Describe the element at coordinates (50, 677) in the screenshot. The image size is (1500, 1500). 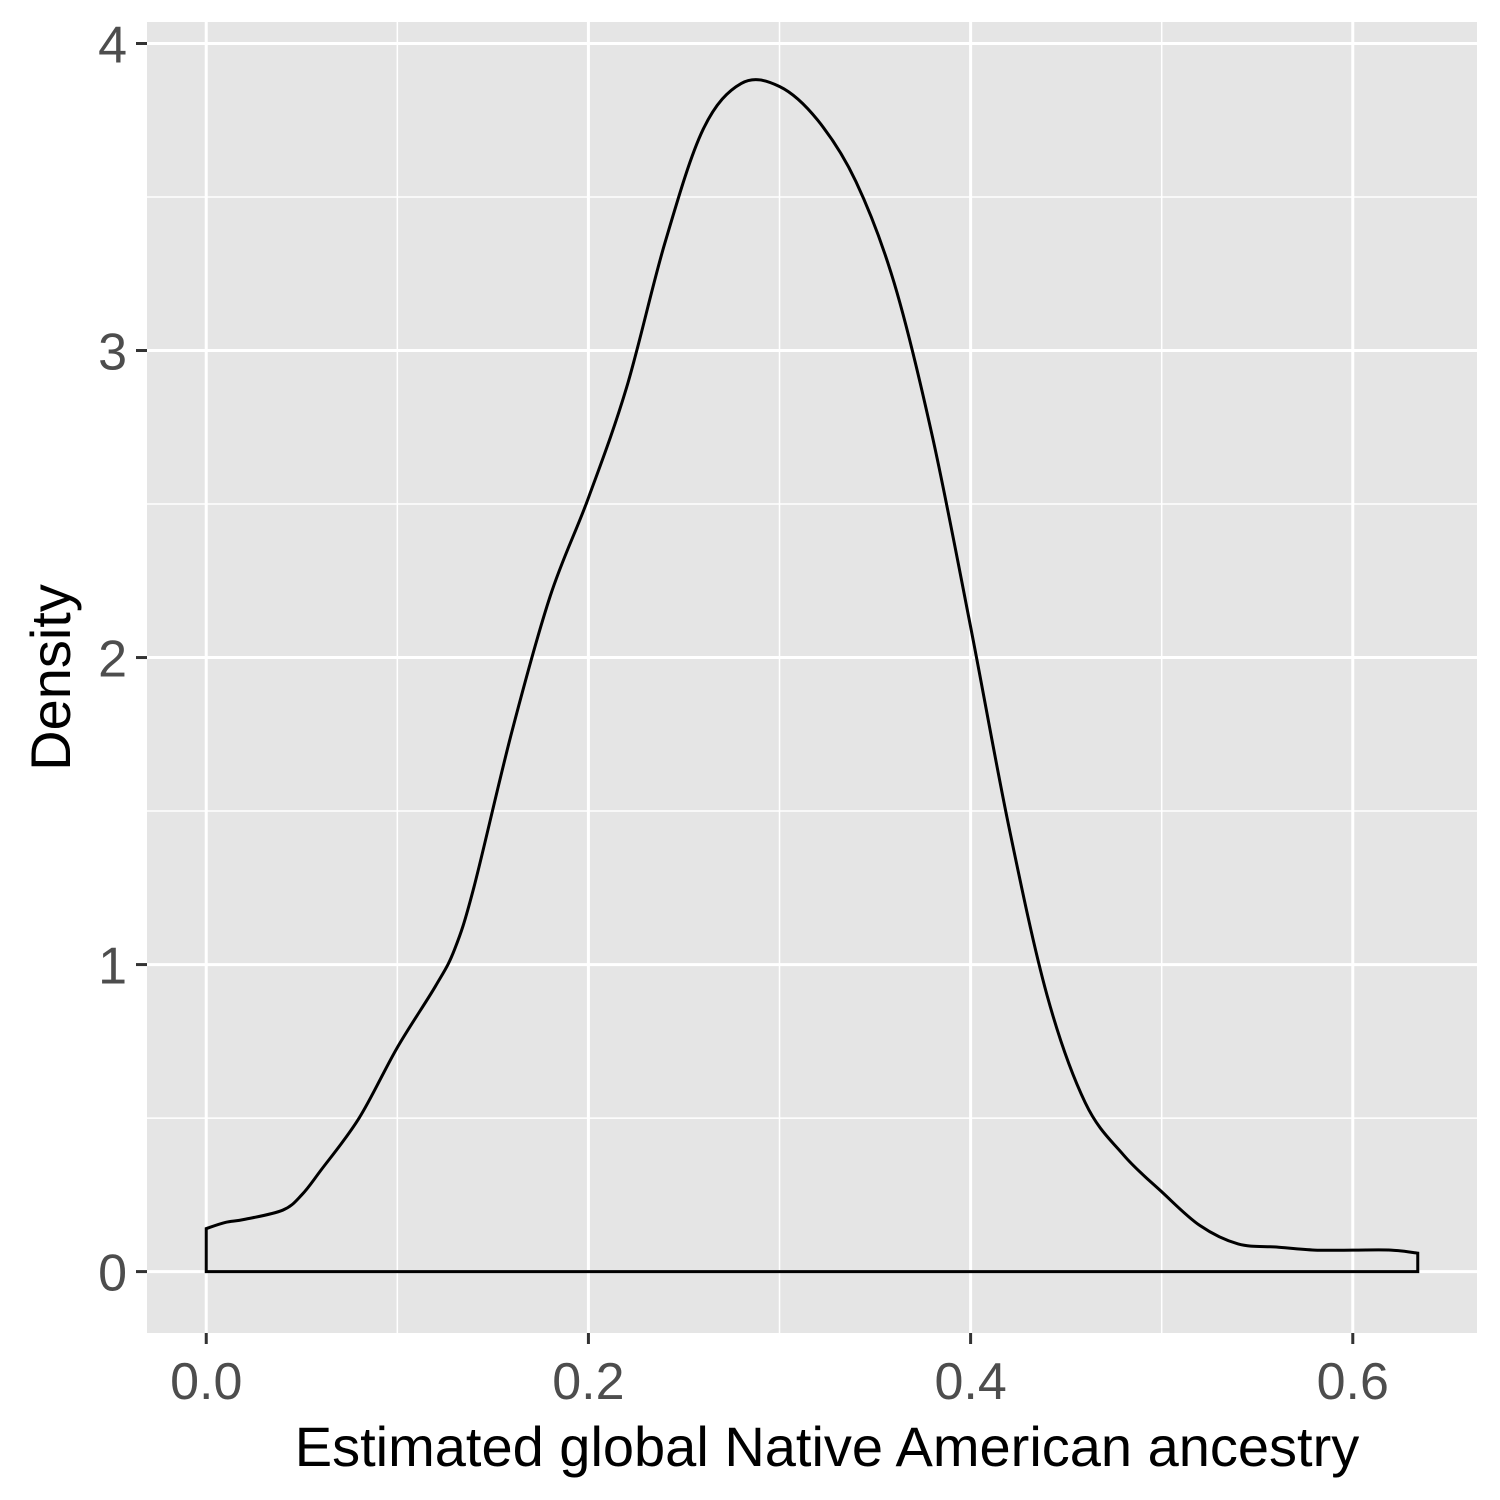
I see `y-axis-title: Density` at that location.